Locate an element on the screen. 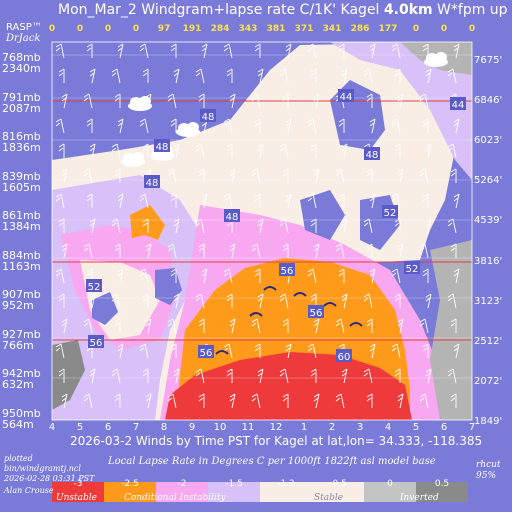  wstar-label: 371 is located at coordinates (304, 29).